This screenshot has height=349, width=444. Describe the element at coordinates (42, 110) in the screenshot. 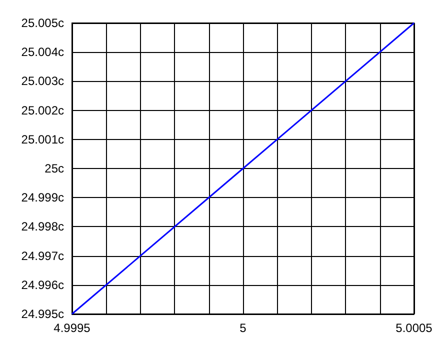

I see `y-tick-label: 25.002c` at that location.